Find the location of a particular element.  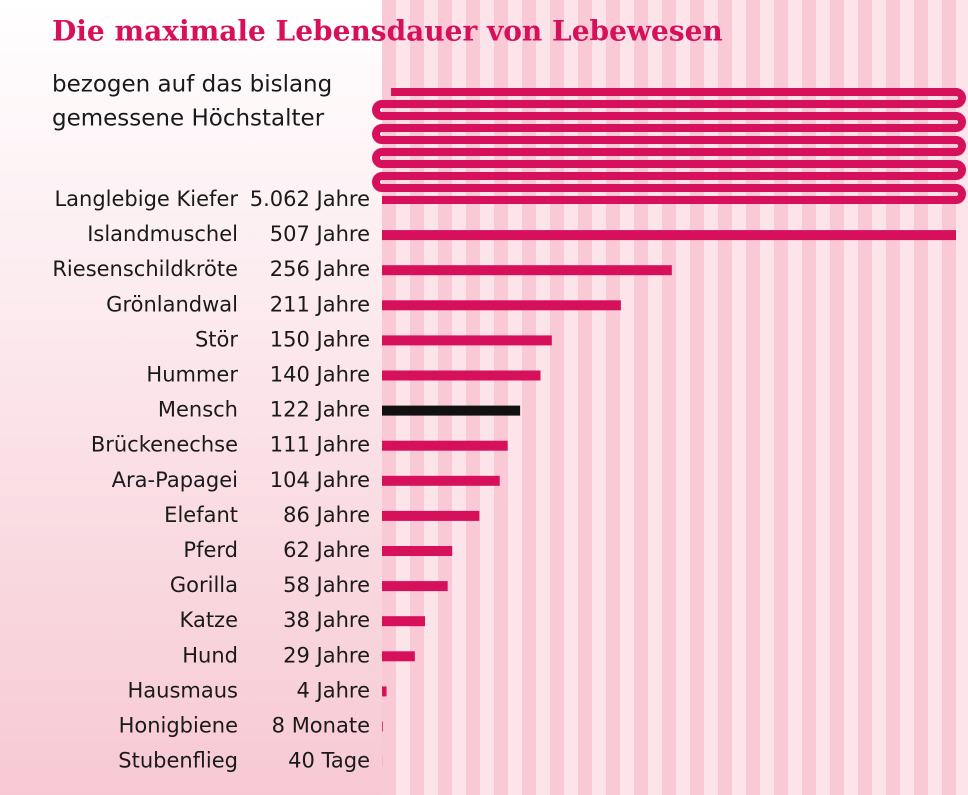

value-label: 122 Jahre is located at coordinates (320, 410).